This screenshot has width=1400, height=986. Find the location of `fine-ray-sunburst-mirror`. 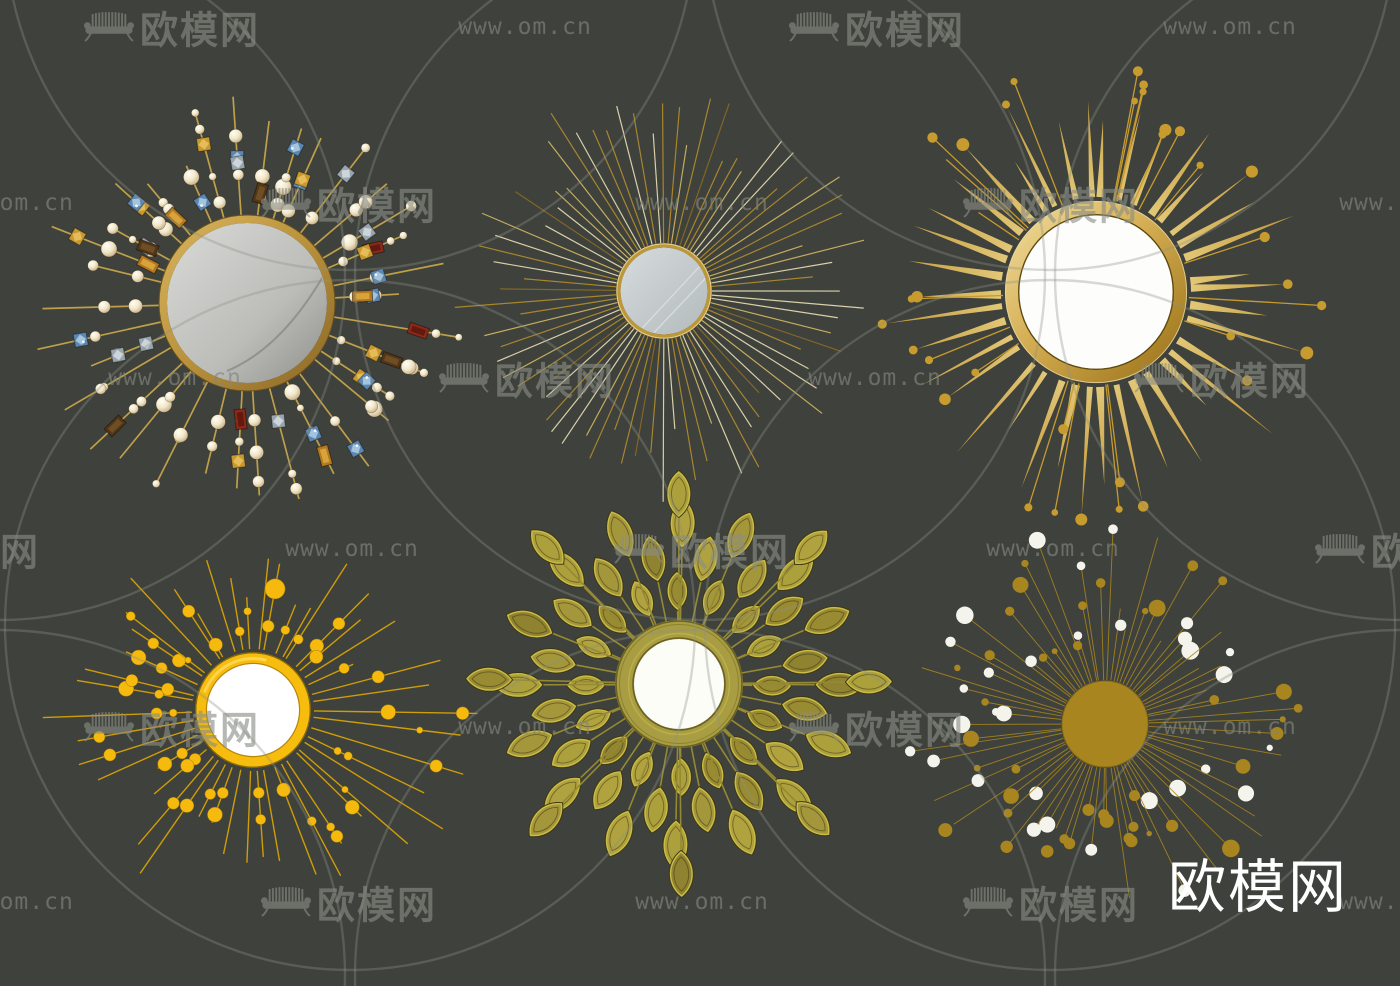

fine-ray-sunburst-mirror is located at coordinates (659, 300).